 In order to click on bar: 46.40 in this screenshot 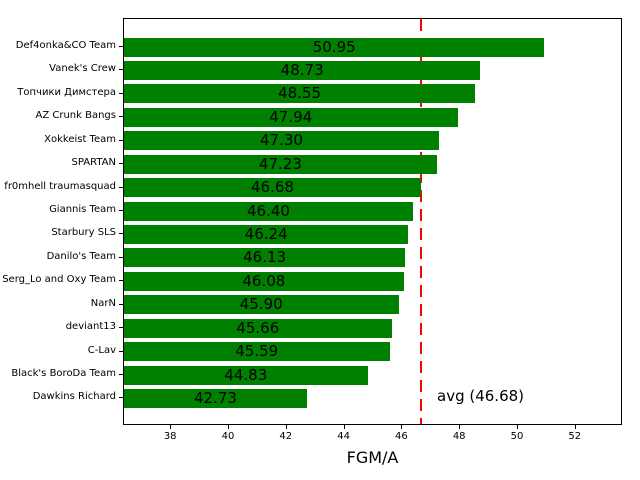, I will do `click(268, 211)`.